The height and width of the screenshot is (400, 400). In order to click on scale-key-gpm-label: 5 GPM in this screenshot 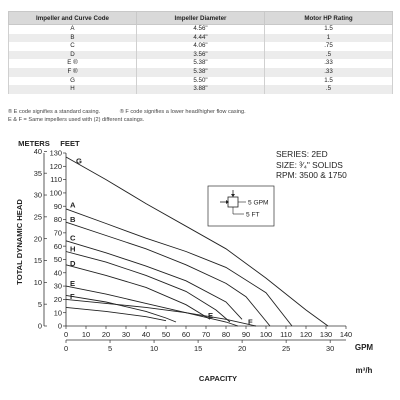, I will do `click(258, 203)`.